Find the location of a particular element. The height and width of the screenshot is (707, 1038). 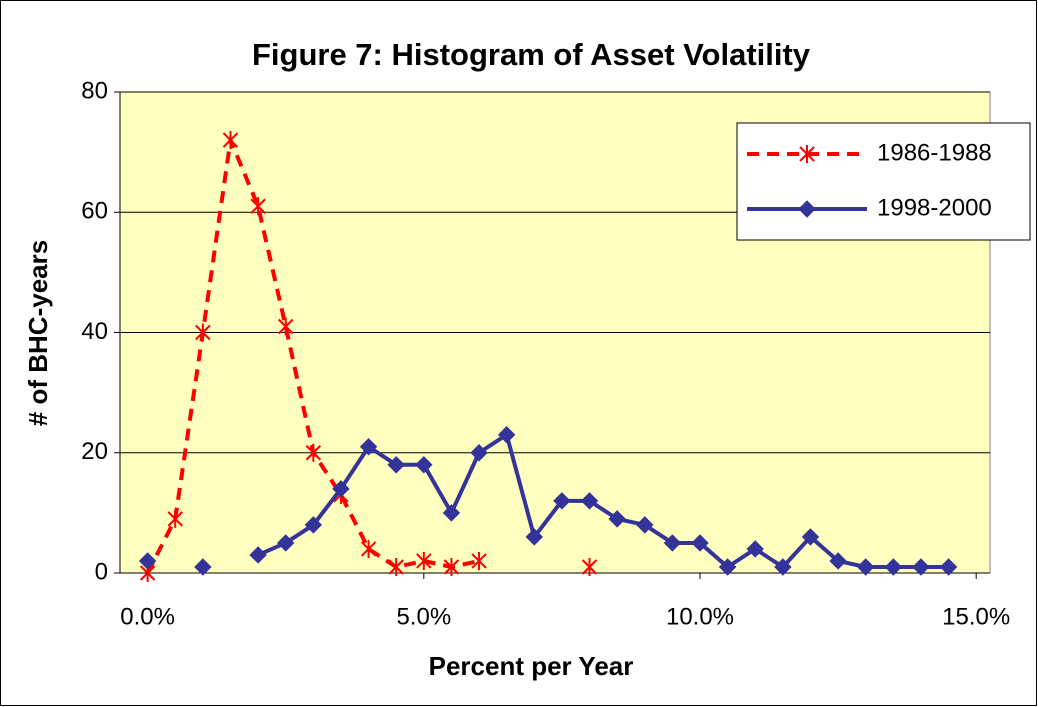

legend-label: 1998-2000 is located at coordinates (934, 207).